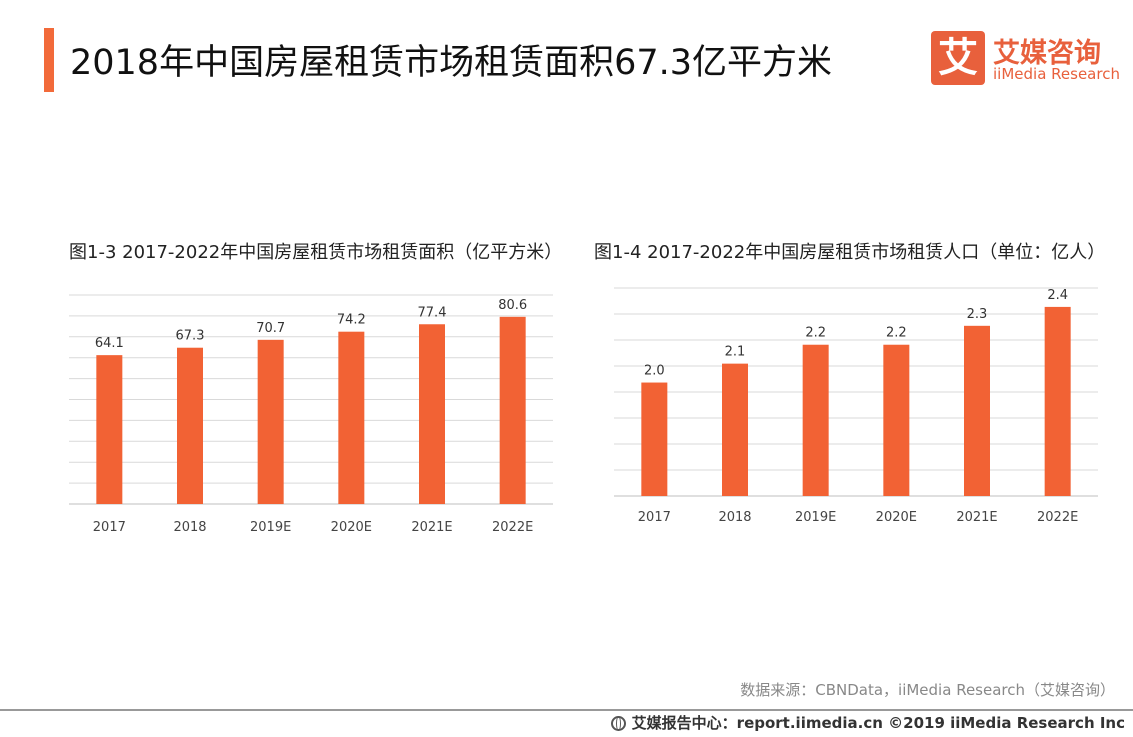 This screenshot has width=1133, height=737. I want to click on data-label: 2.4, so click(1057, 295).